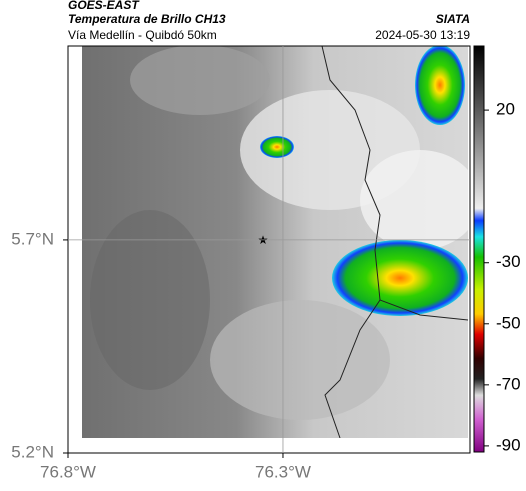 The height and width of the screenshot is (491, 526). I want to click on product: Temperatura de Brillo CH13, so click(147, 19).